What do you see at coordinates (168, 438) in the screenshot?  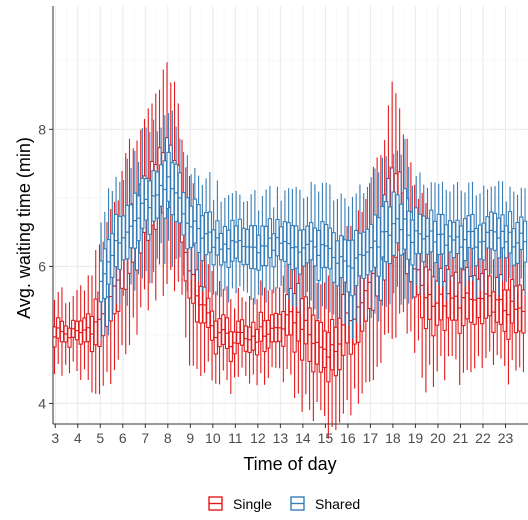 I see `x-tick-label: 8` at bounding box center [168, 438].